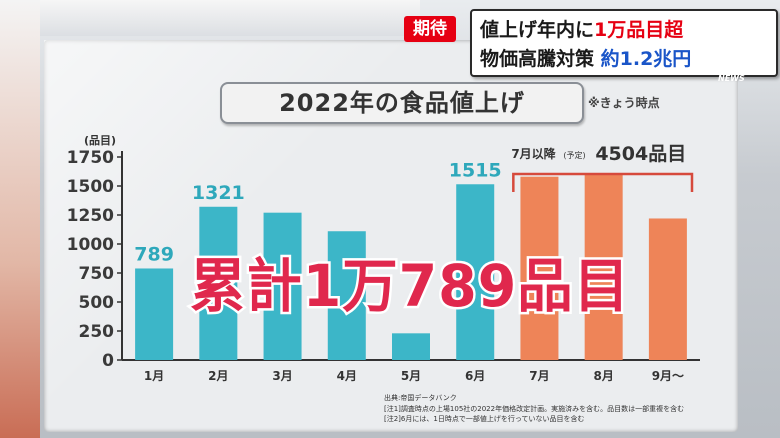 The image size is (780, 438). Describe the element at coordinates (640, 154) in the screenshot. I see `bracket-value: 4504品目` at that location.